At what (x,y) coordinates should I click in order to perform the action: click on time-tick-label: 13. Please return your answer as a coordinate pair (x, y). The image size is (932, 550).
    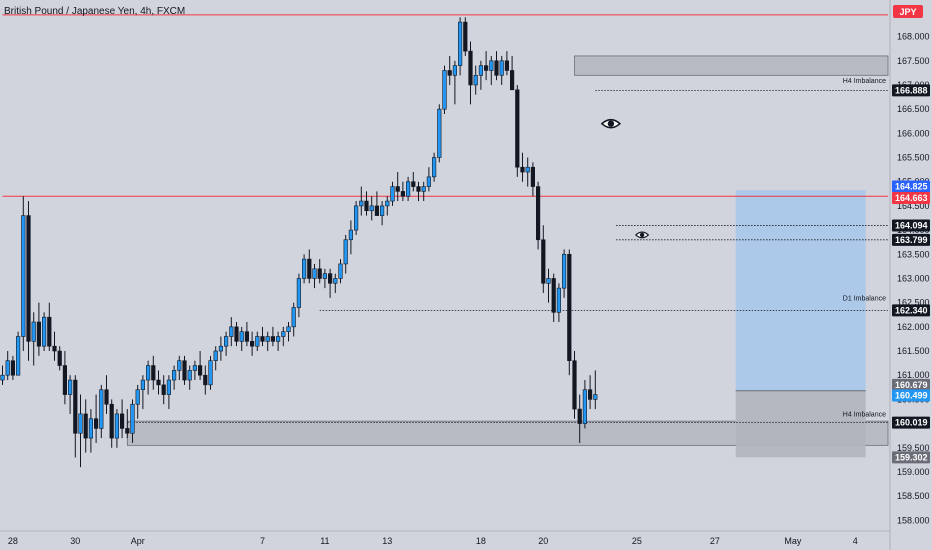
    Looking at the image, I should click on (387, 541).